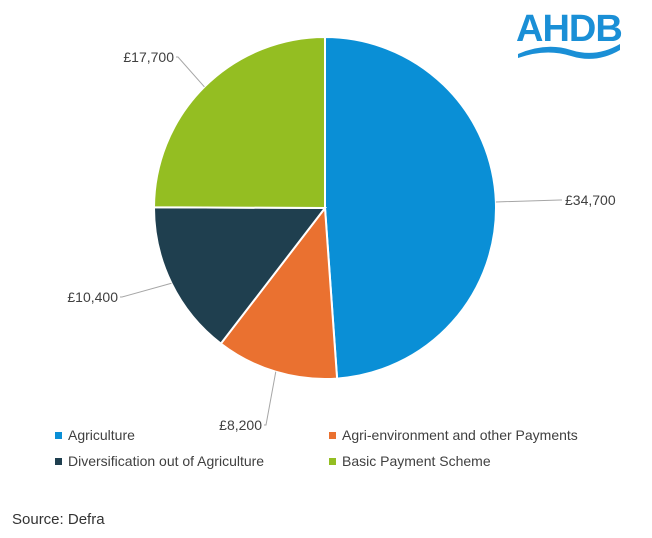  Describe the element at coordinates (590, 200) in the screenshot. I see `data-label-0: £34,700` at that location.